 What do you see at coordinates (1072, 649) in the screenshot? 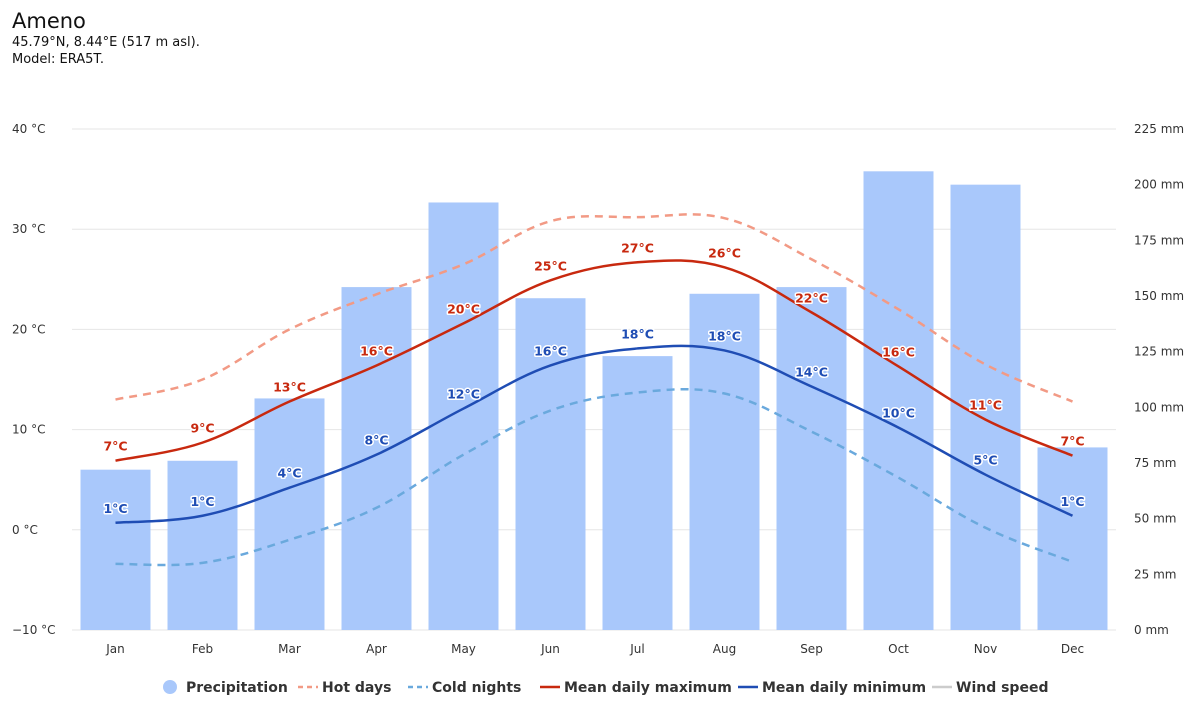
I see `x-tick-label: Dec` at bounding box center [1072, 649].